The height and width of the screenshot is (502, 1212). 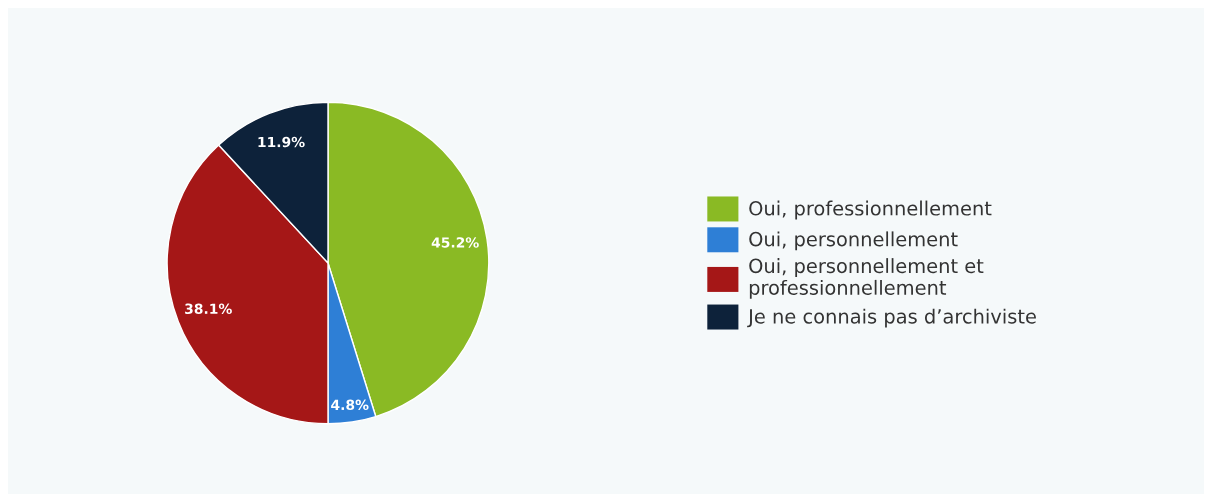 What do you see at coordinates (208, 309) in the screenshot?
I see `data-label: 38.1%` at bounding box center [208, 309].